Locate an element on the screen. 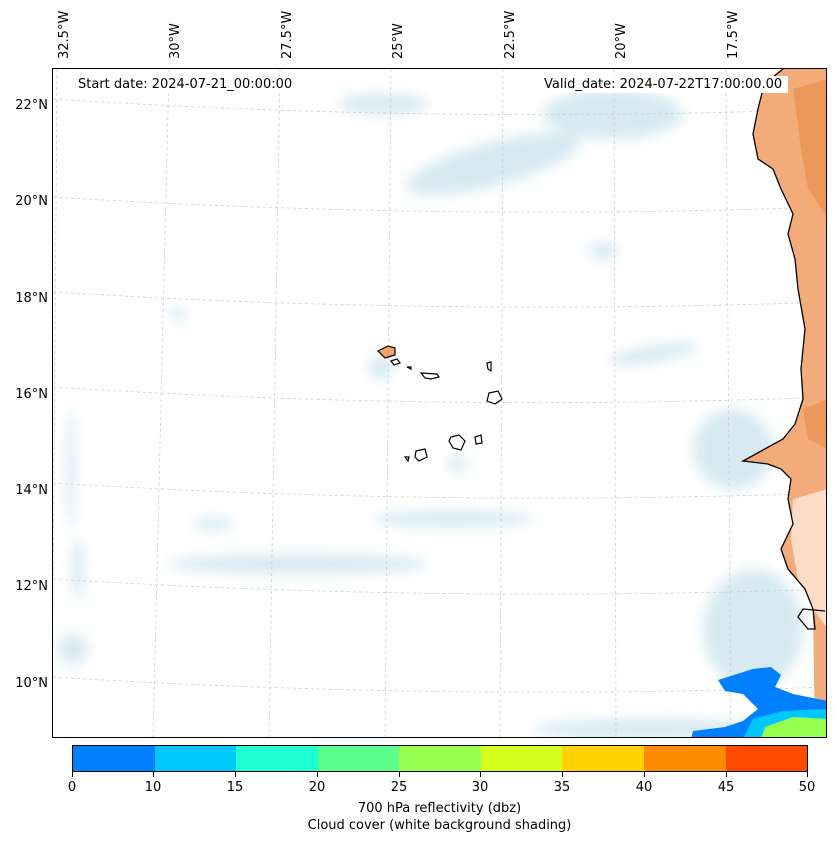 The image size is (837, 843). longitude-label: 30°W is located at coordinates (175, 41).